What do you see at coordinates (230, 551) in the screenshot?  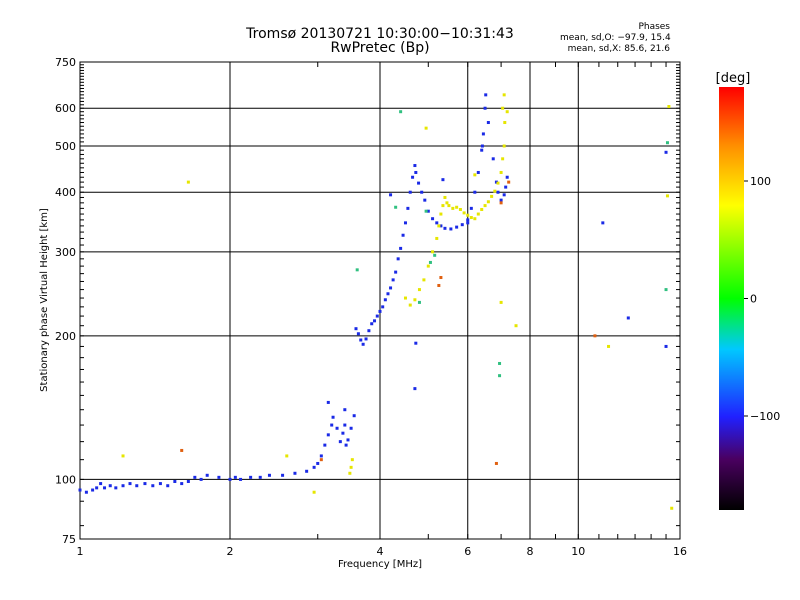 I see `x-tick-label: 2` at bounding box center [230, 551].